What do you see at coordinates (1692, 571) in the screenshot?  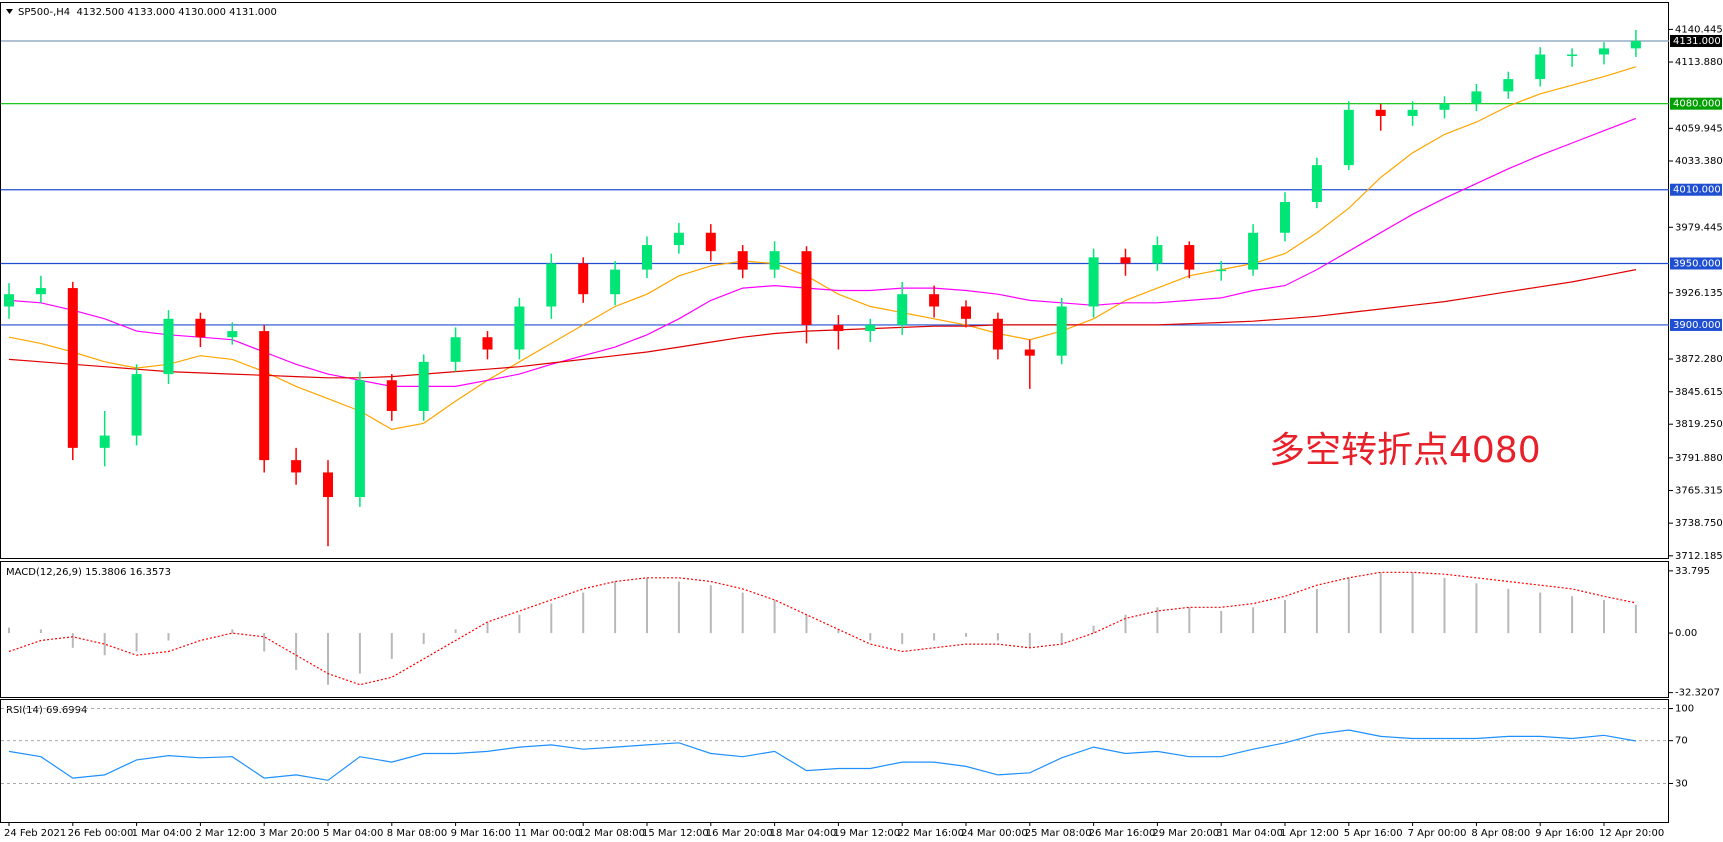 I see `y-tick-label: 33.795` at bounding box center [1692, 571].